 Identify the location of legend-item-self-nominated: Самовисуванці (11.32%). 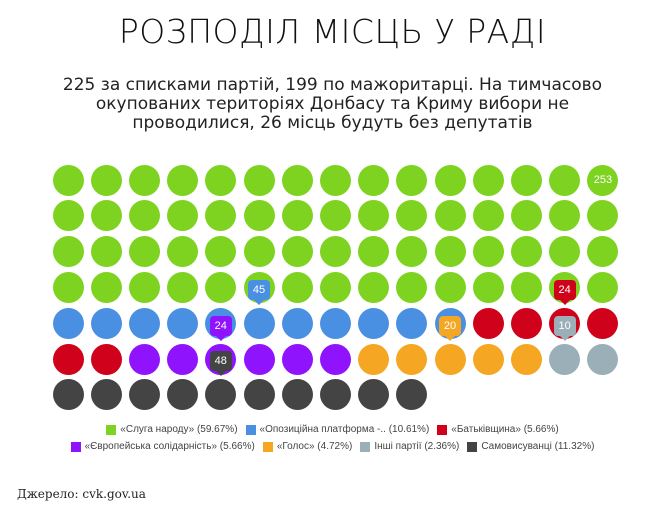
(530, 446).